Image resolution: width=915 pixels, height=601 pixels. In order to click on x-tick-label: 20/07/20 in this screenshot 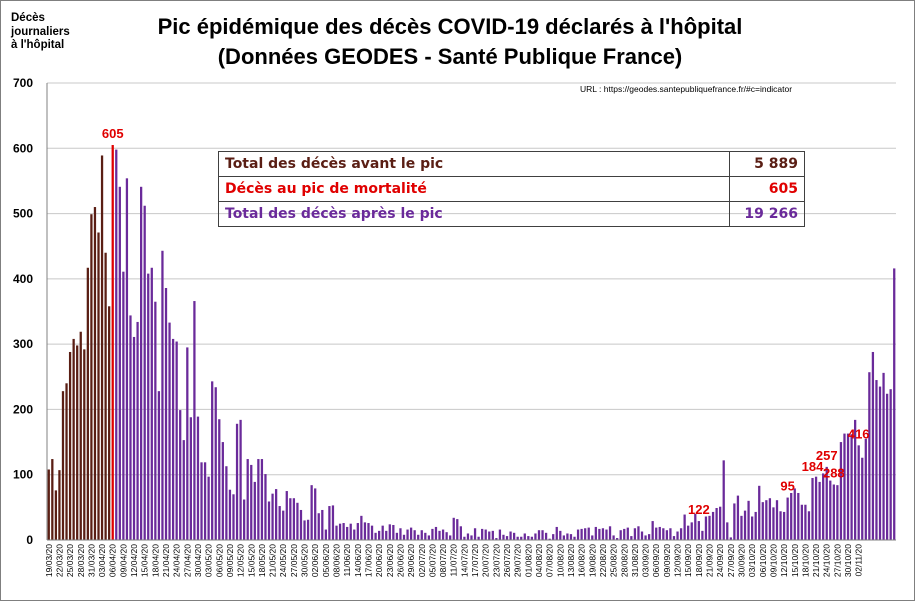, I will do `click(486, 560)`.